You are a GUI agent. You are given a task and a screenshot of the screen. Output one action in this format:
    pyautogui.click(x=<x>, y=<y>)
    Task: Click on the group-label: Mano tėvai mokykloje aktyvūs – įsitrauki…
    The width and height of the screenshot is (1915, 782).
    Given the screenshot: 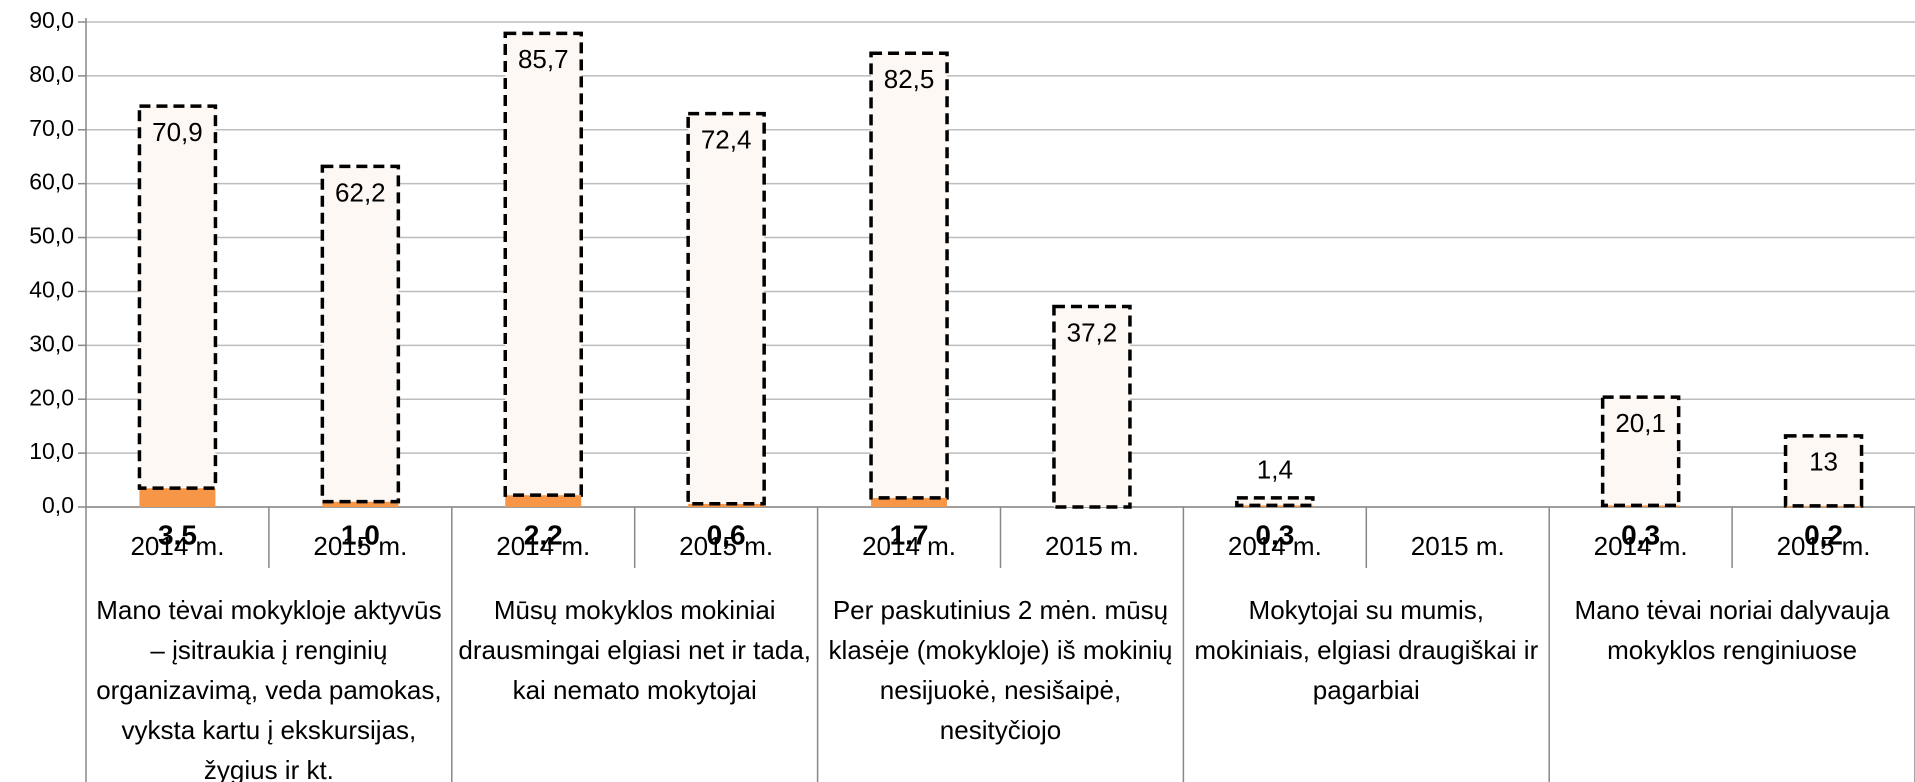 What is the action you would take?
    pyautogui.click(x=269, y=688)
    